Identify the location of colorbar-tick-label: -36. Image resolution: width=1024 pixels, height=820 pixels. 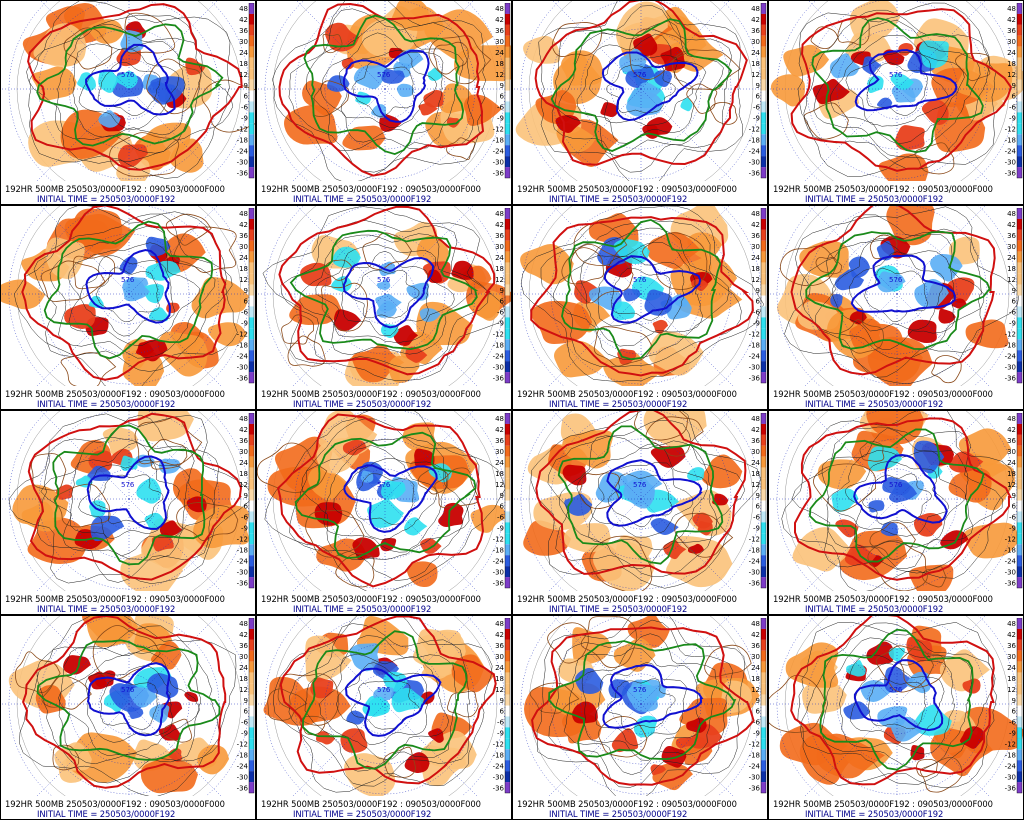
(499, 378).